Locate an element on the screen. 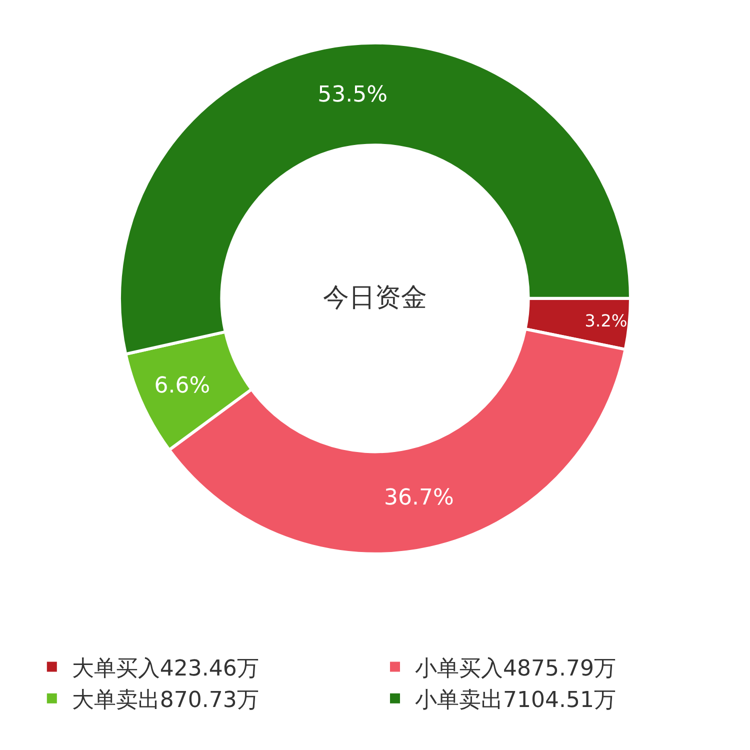 This screenshot has height=750, width=750. legend-label: 大单卖出870.73万 is located at coordinates (165, 700).